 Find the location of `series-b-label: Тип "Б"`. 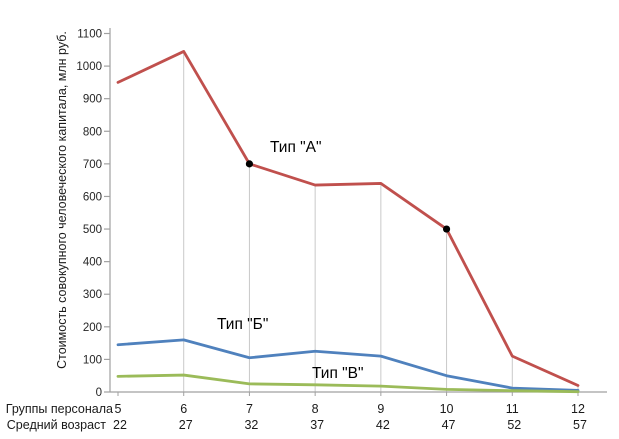

series-b-label: Тип "Б" is located at coordinates (242, 324).